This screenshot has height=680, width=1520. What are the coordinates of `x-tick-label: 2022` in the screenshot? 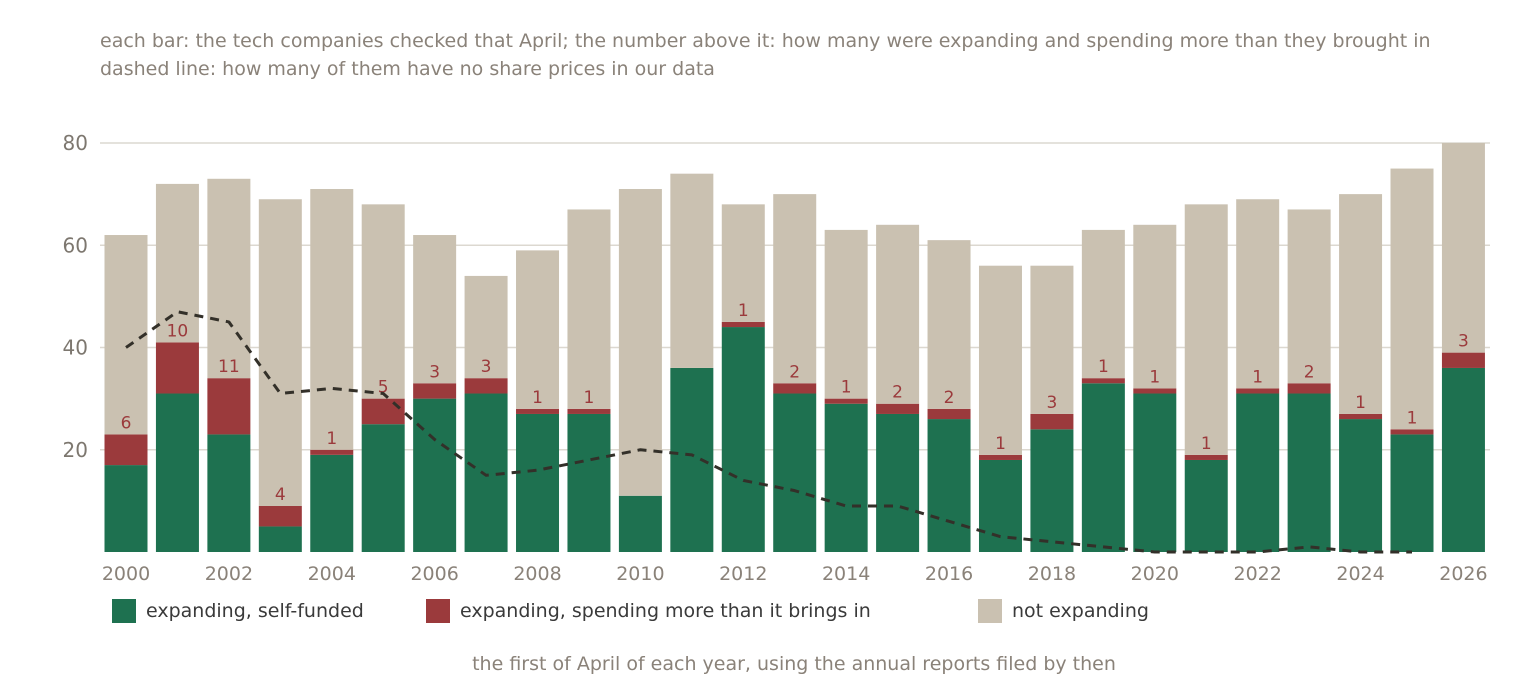 It's located at (1258, 574).